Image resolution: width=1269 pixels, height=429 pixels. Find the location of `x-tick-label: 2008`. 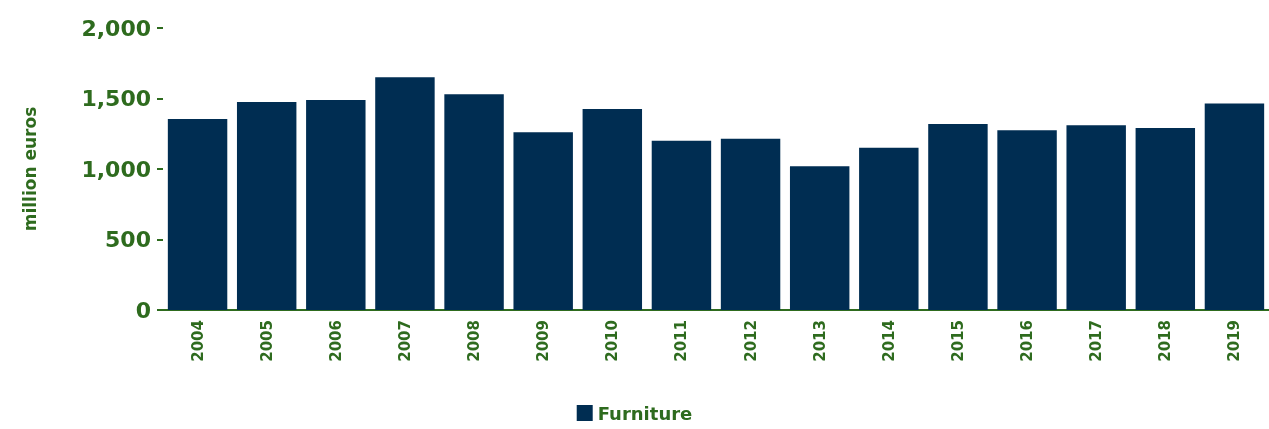

x-tick-label: 2008 is located at coordinates (474, 341).